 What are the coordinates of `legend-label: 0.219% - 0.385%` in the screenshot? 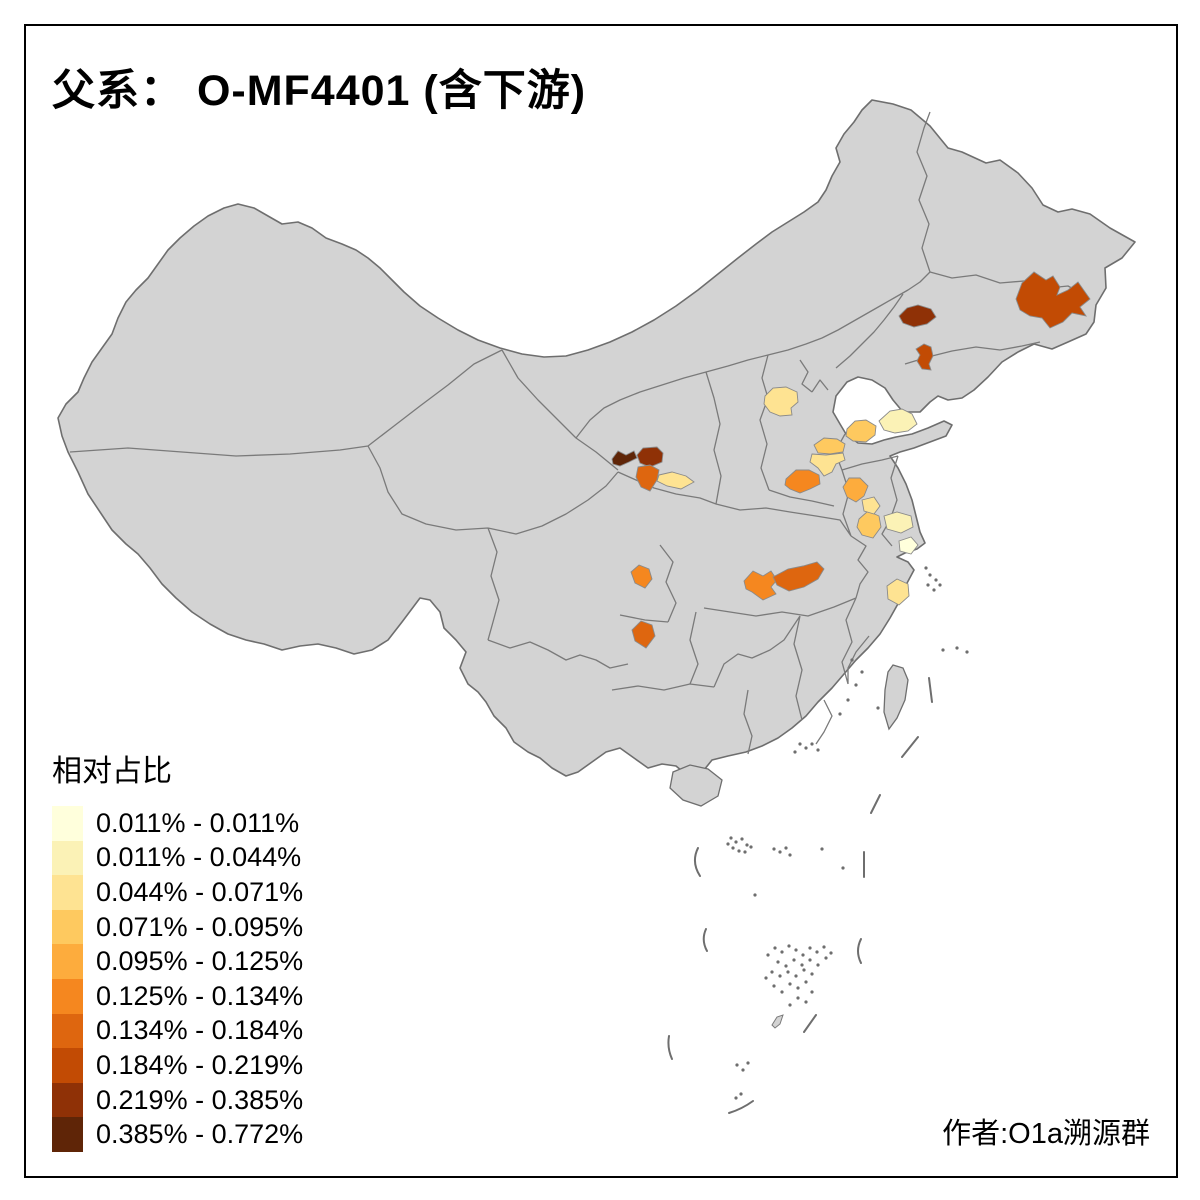 It's located at (200, 1099).